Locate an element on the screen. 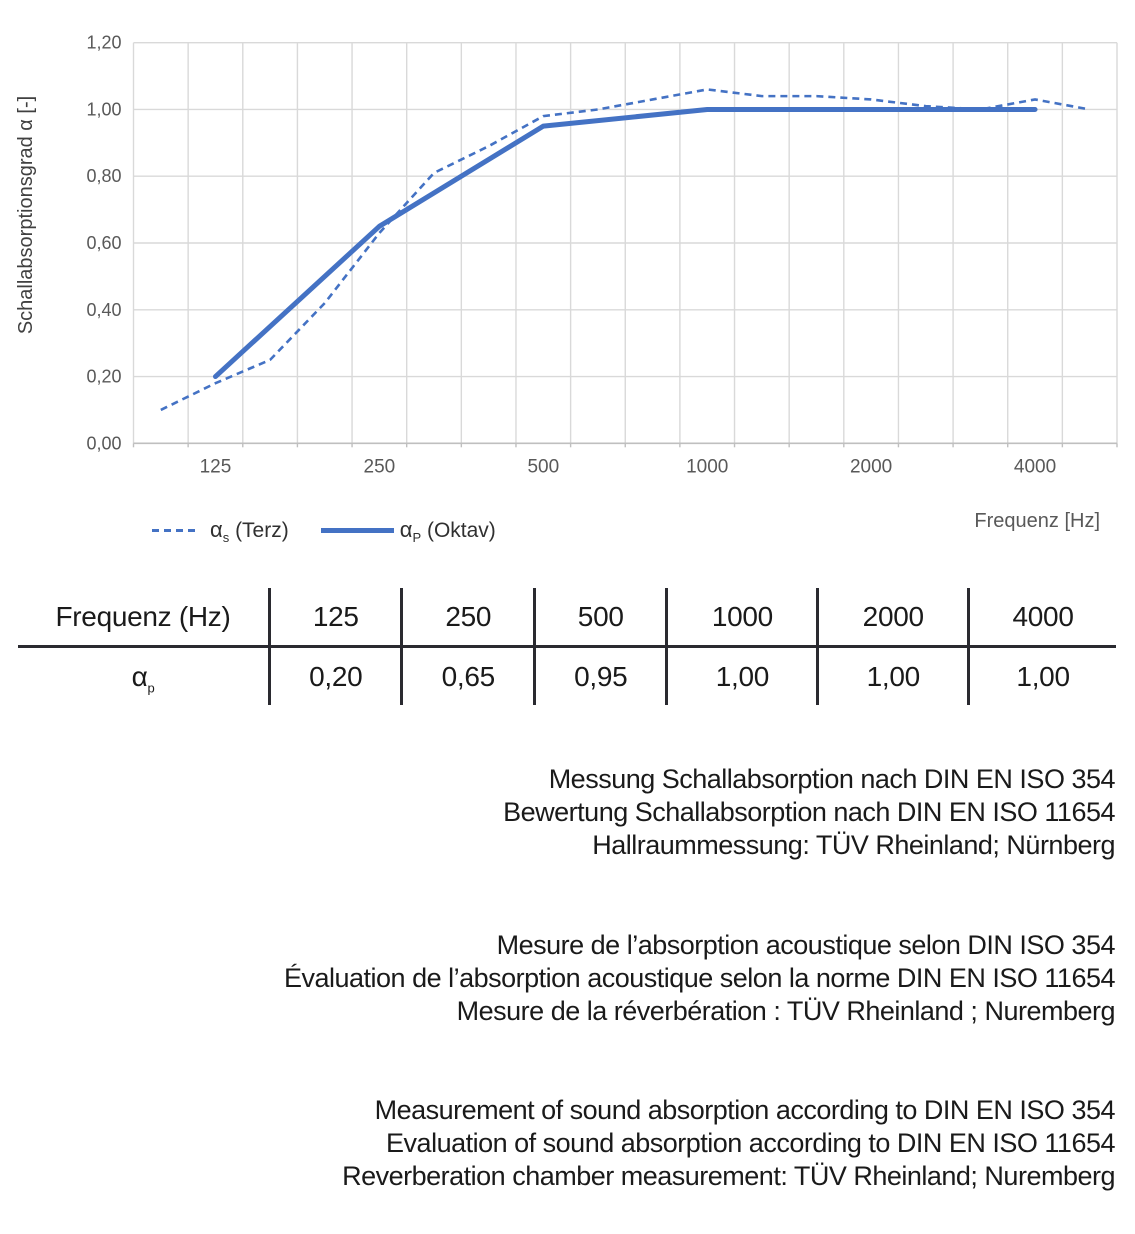  table-alpha-p-label: αp is located at coordinates (144, 676).